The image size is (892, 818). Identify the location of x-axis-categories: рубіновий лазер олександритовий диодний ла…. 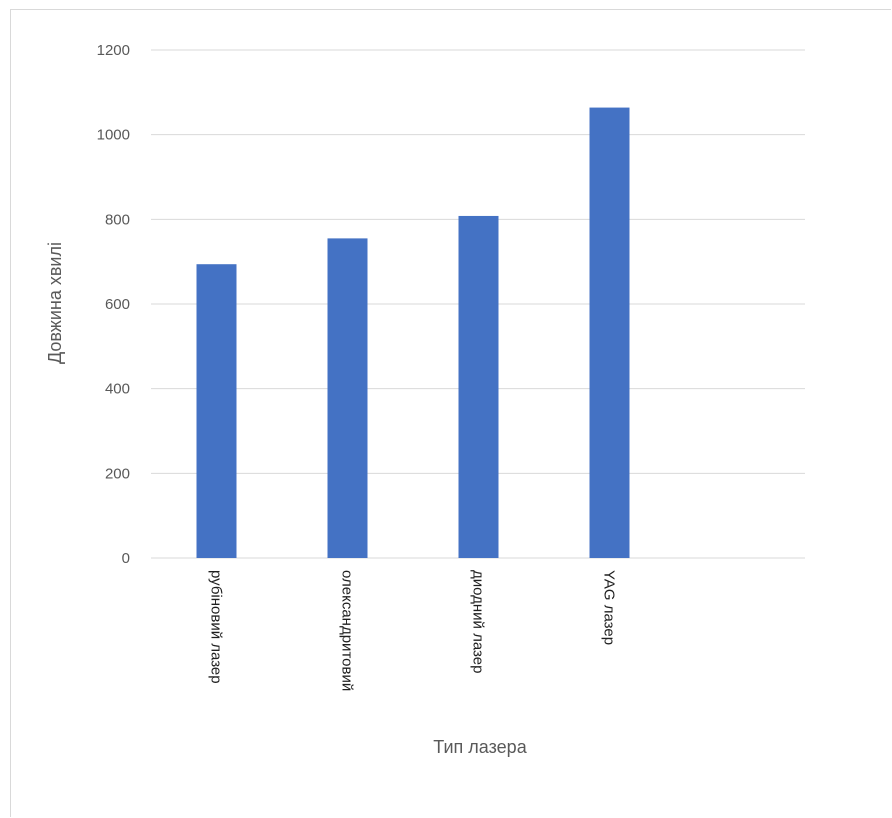
(413, 630).